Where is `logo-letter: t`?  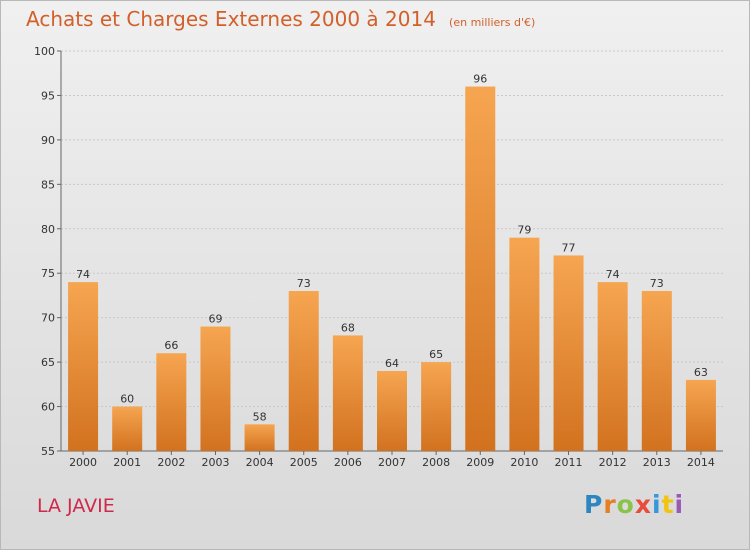
logo-letter: t is located at coordinates (668, 504).